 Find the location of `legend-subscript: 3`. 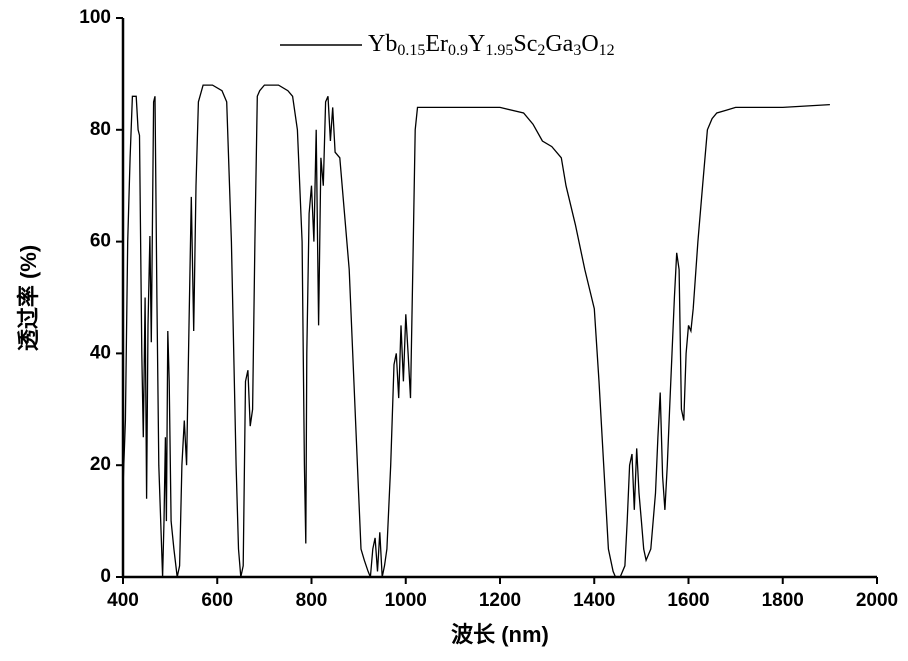

legend-subscript: 3 is located at coordinates (577, 50).